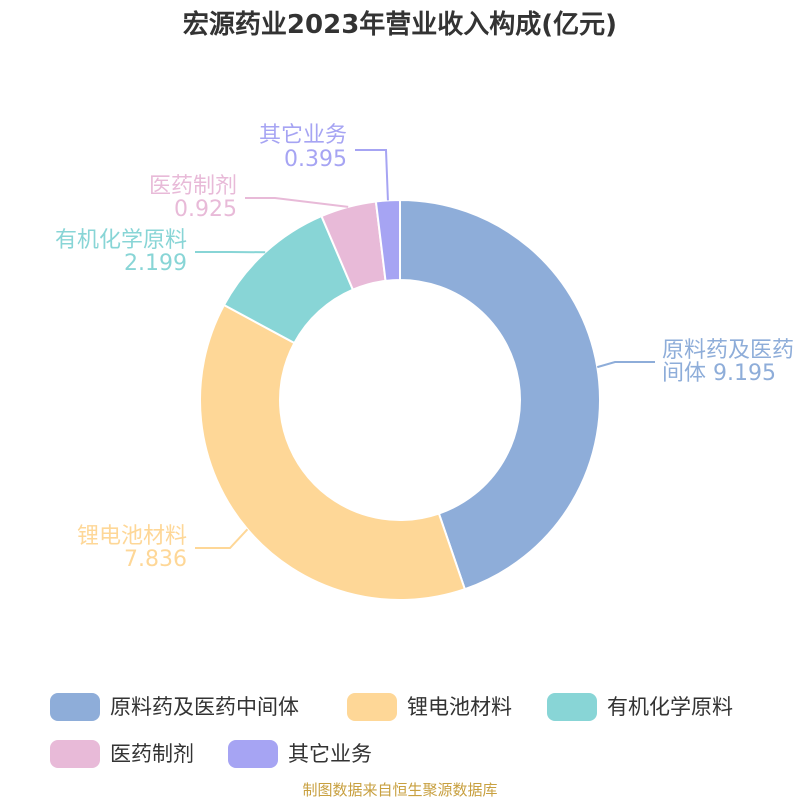 The height and width of the screenshot is (800, 800). What do you see at coordinates (315, 159) in the screenshot?
I see `slice-value-label: 0.395` at bounding box center [315, 159].